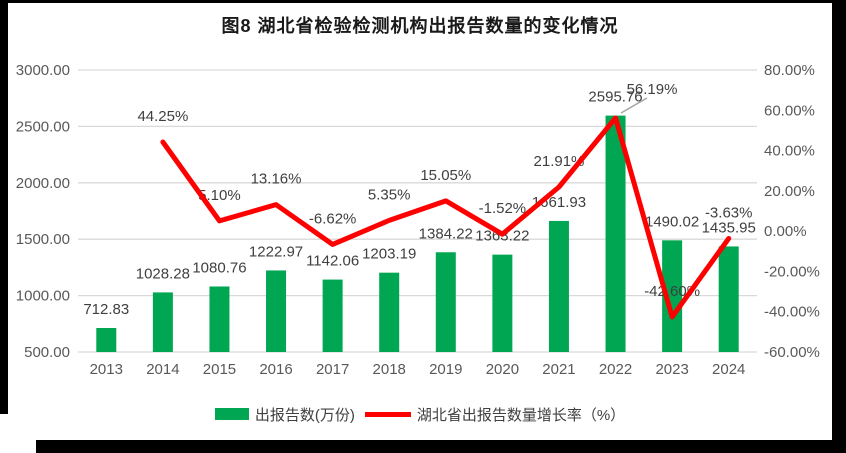  I want to click on line-label: 5.35%, so click(389, 194).